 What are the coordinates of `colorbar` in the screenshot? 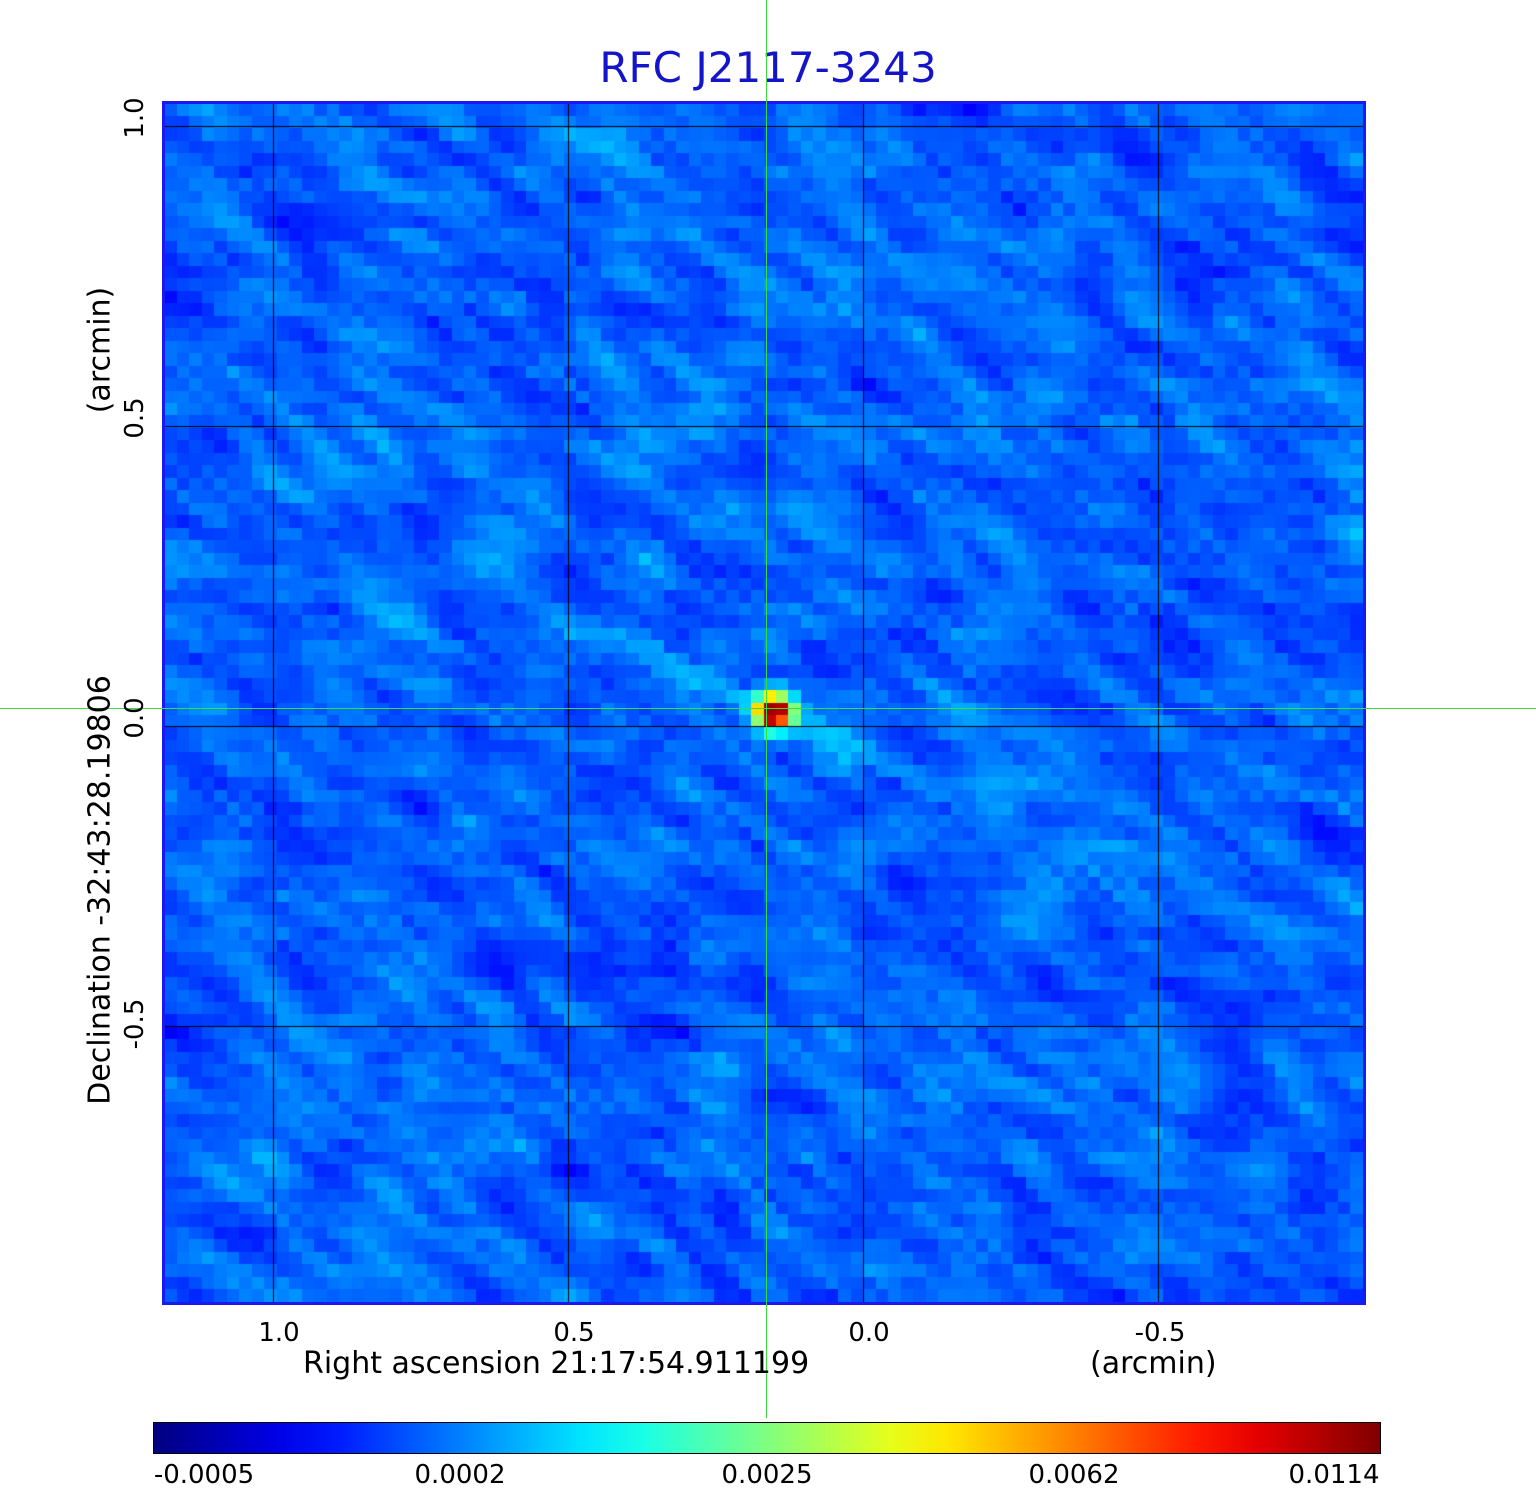 It's located at (767, 1438).